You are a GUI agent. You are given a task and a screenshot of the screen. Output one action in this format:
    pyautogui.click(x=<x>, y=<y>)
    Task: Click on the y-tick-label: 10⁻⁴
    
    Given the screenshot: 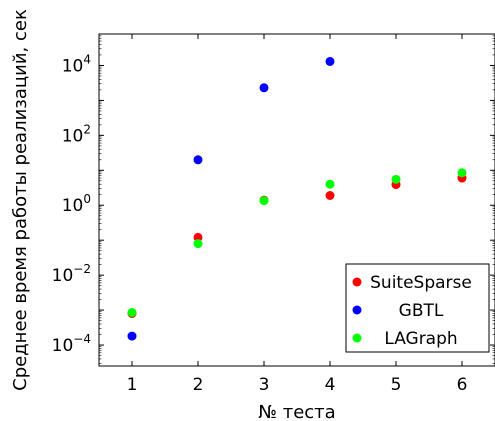 What is the action you would take?
    pyautogui.click(x=71, y=344)
    